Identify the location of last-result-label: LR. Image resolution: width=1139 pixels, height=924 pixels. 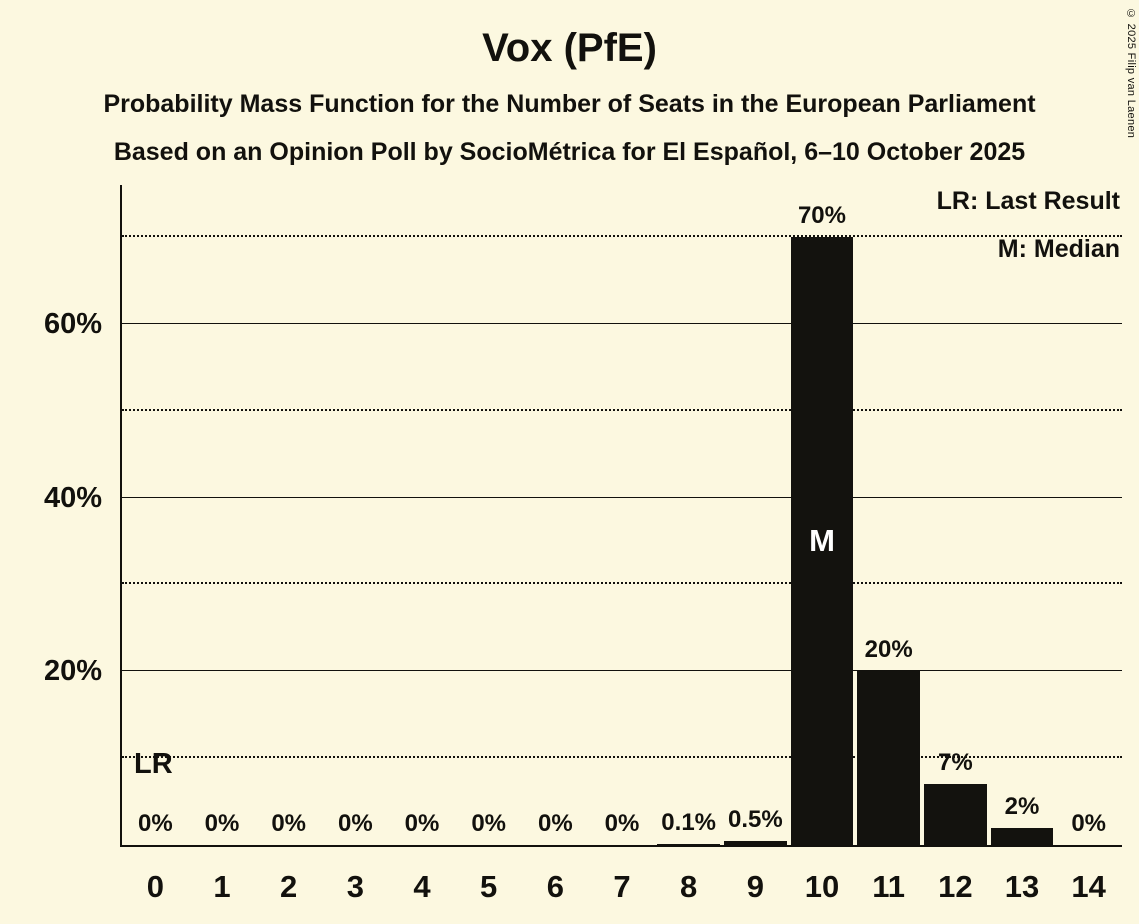
(153, 764).